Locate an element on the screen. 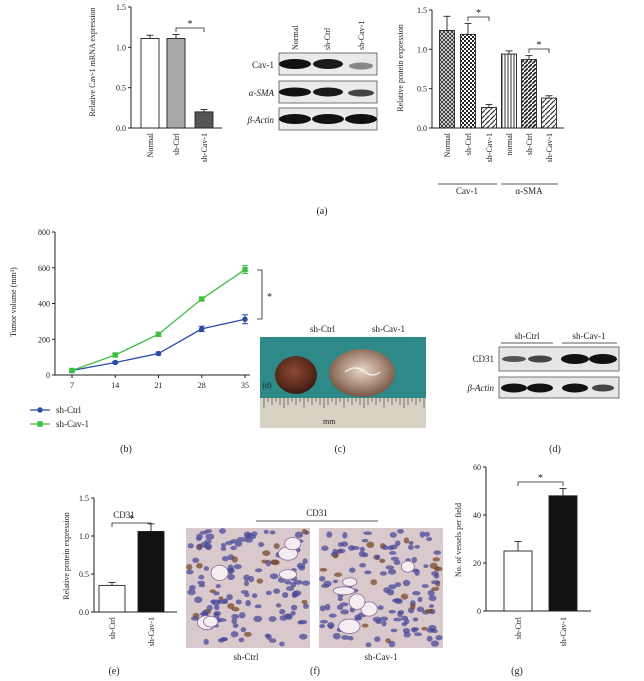  x-tick-label: 7 is located at coordinates (72, 385).